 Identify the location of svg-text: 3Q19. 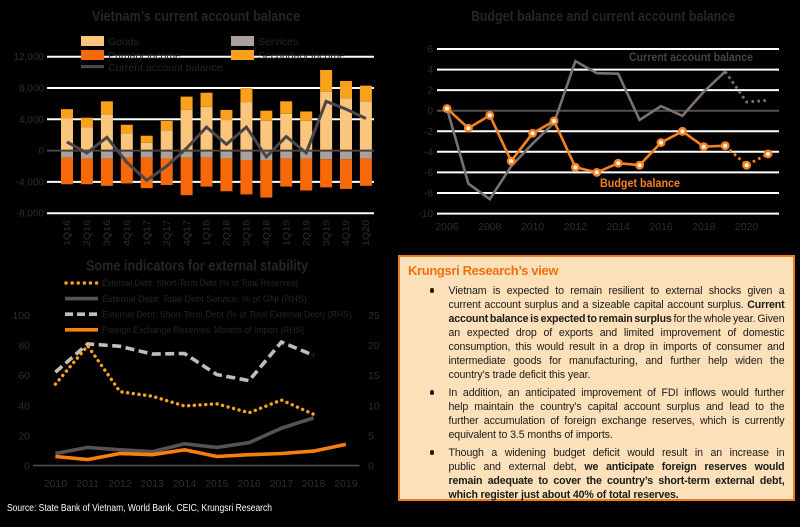
(326, 233).